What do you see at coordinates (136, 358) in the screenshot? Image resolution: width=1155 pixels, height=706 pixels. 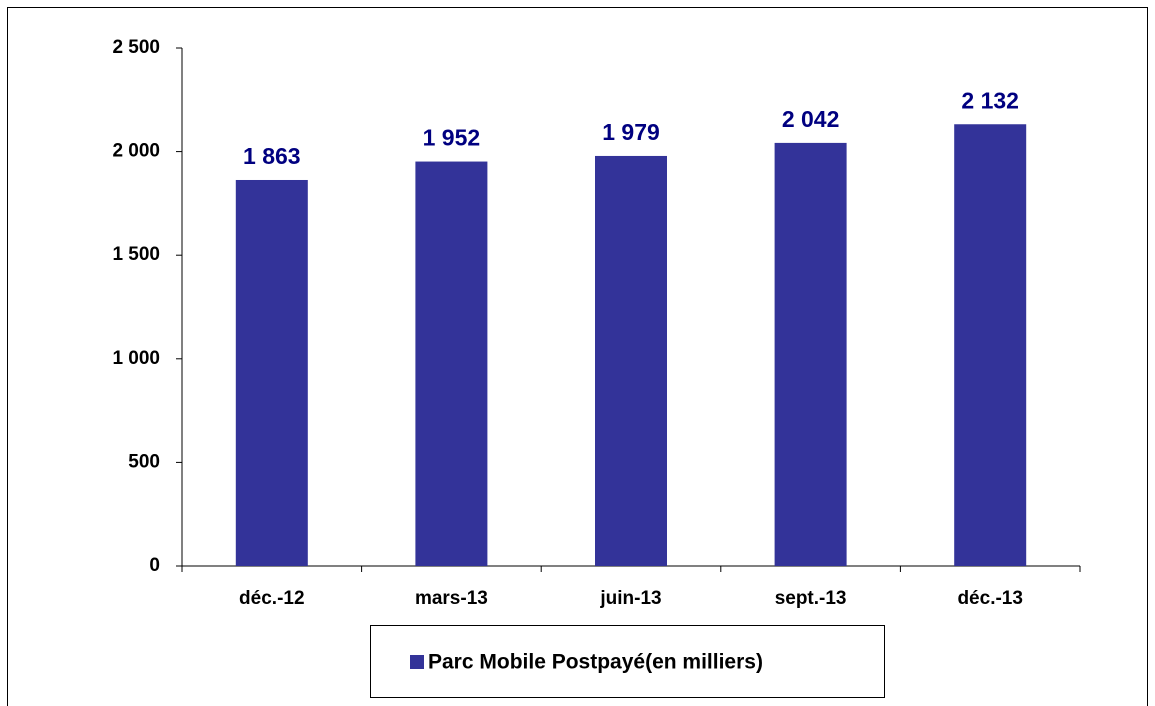 I see `y-tick-label: 1 000` at bounding box center [136, 358].